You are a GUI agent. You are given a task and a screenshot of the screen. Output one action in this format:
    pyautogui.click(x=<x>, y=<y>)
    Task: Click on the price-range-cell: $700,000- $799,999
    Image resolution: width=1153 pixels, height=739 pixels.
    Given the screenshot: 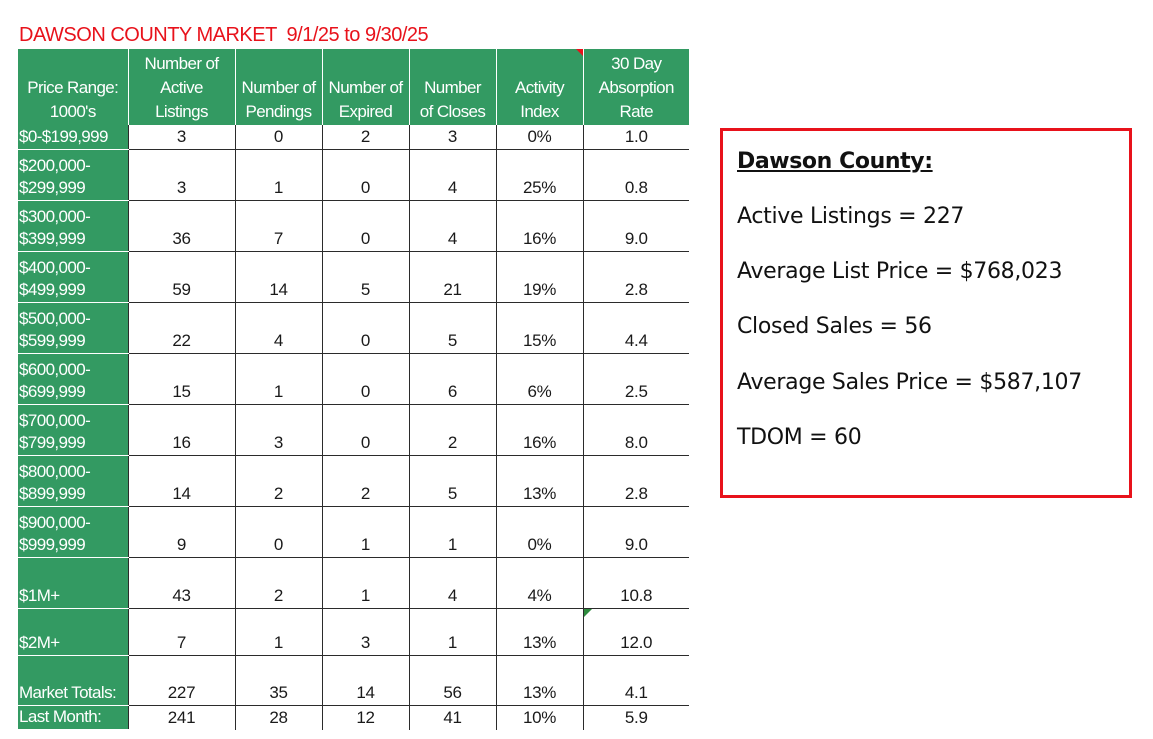 What is the action you would take?
    pyautogui.click(x=73, y=430)
    